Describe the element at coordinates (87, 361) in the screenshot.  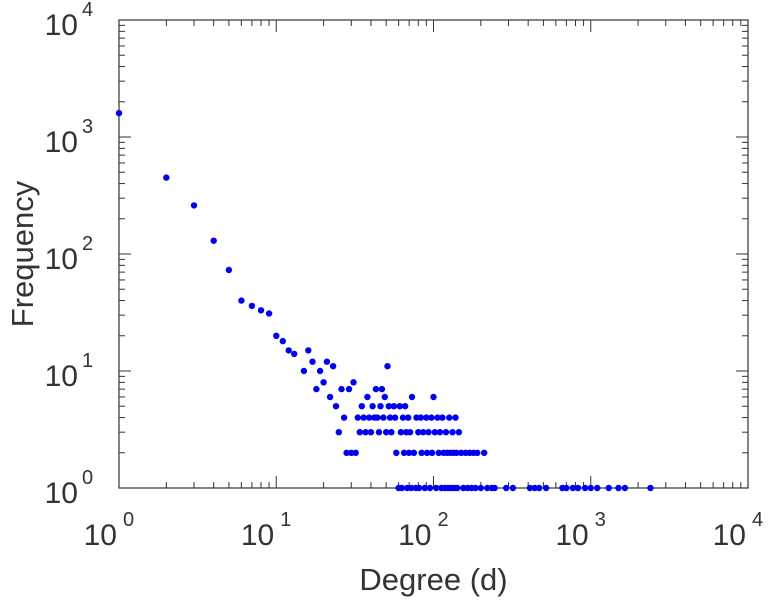
I see `y-tick-exponent: 1` at that location.